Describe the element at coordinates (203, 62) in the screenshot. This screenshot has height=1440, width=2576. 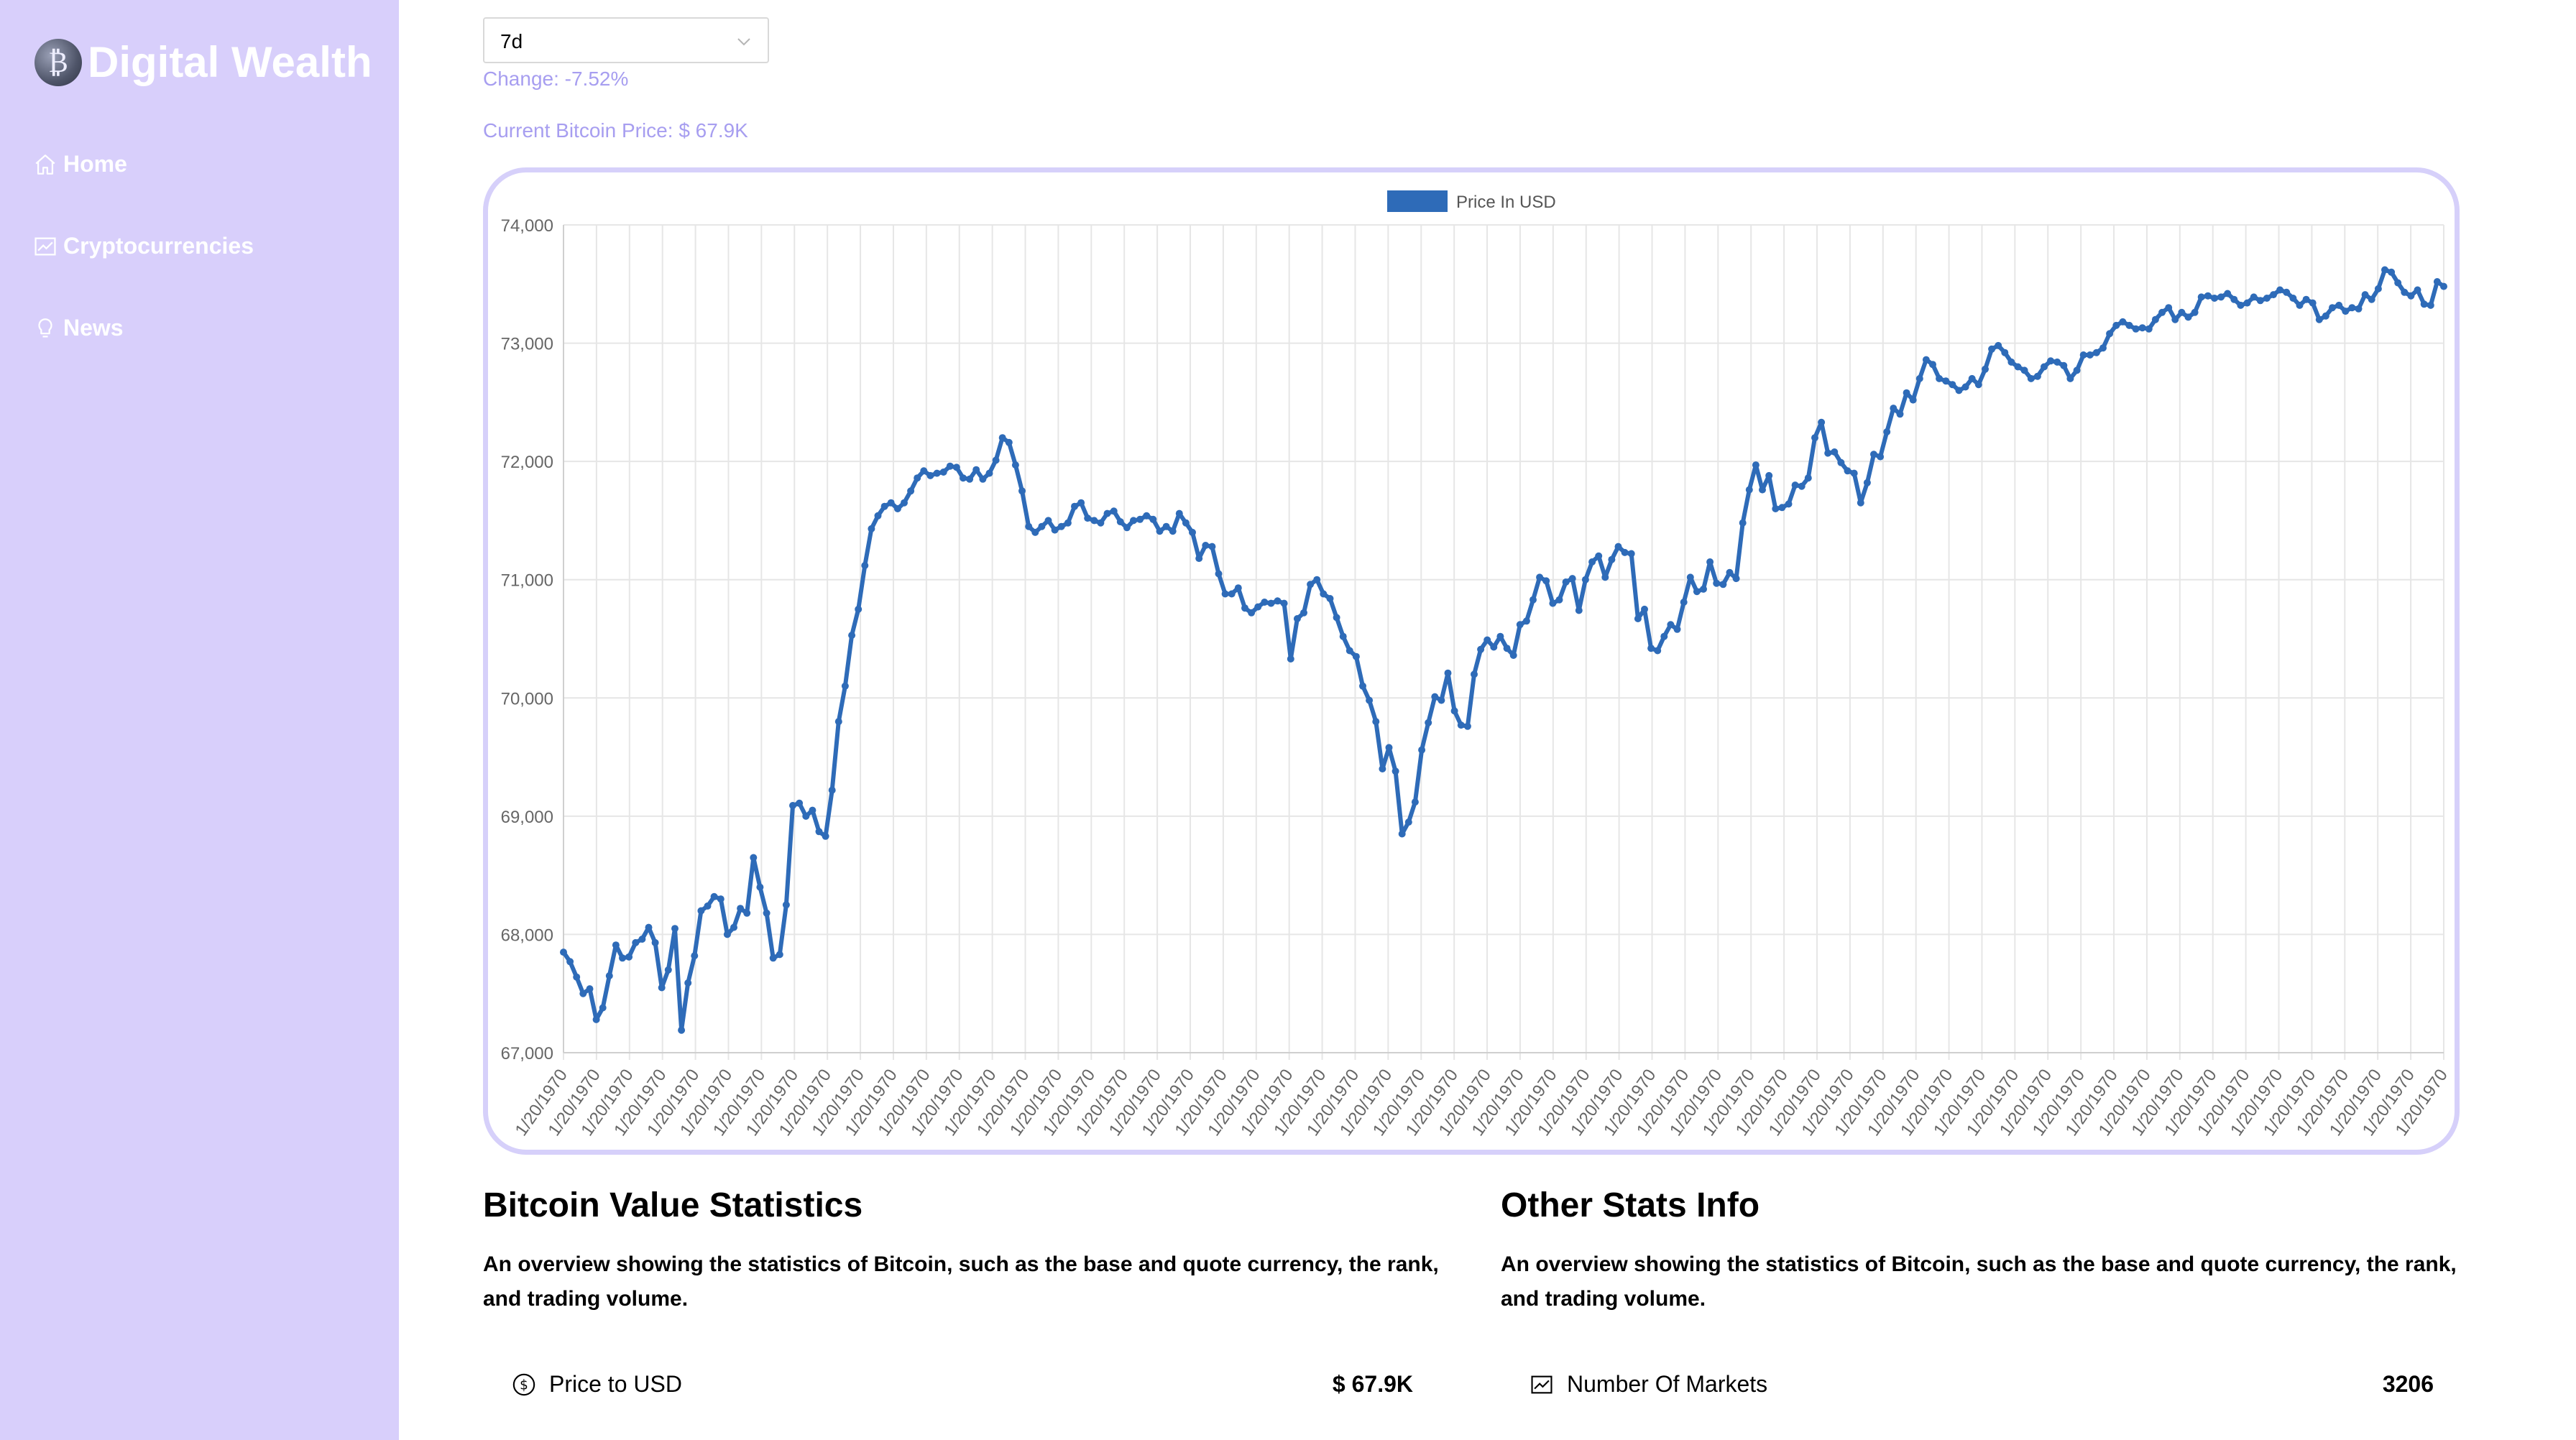
I see `logo: ₿ Digital Wealth` at that location.